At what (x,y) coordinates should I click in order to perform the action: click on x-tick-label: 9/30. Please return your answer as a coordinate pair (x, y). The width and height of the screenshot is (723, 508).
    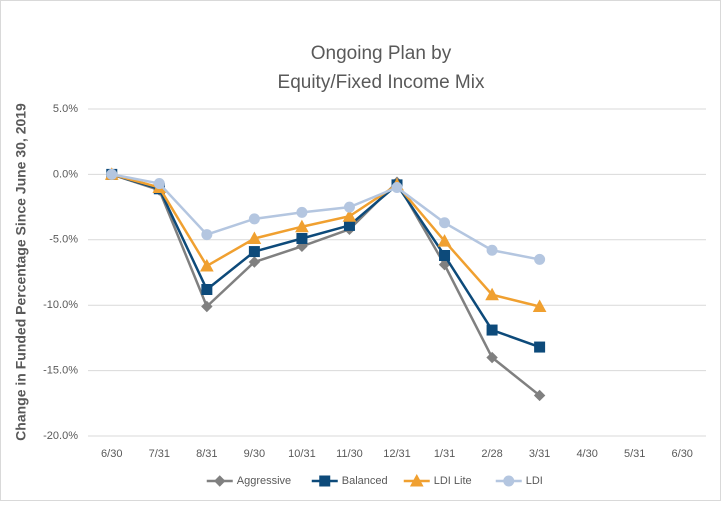
    Looking at the image, I should click on (254, 454).